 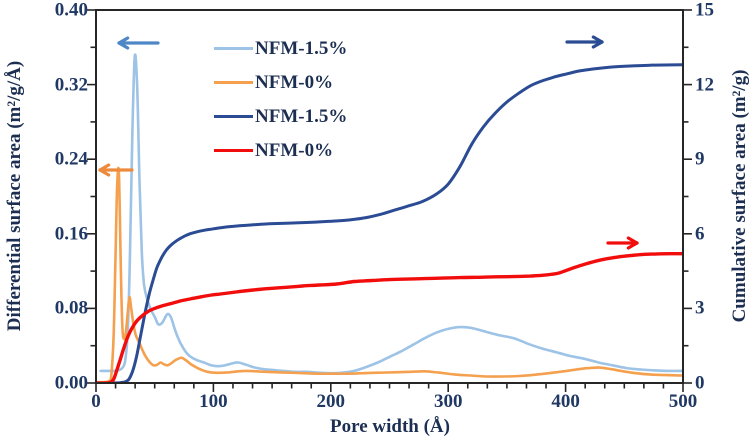 What do you see at coordinates (739, 196) in the screenshot?
I see `right-axis-title: Cumulative surface area (m²/g)` at bounding box center [739, 196].